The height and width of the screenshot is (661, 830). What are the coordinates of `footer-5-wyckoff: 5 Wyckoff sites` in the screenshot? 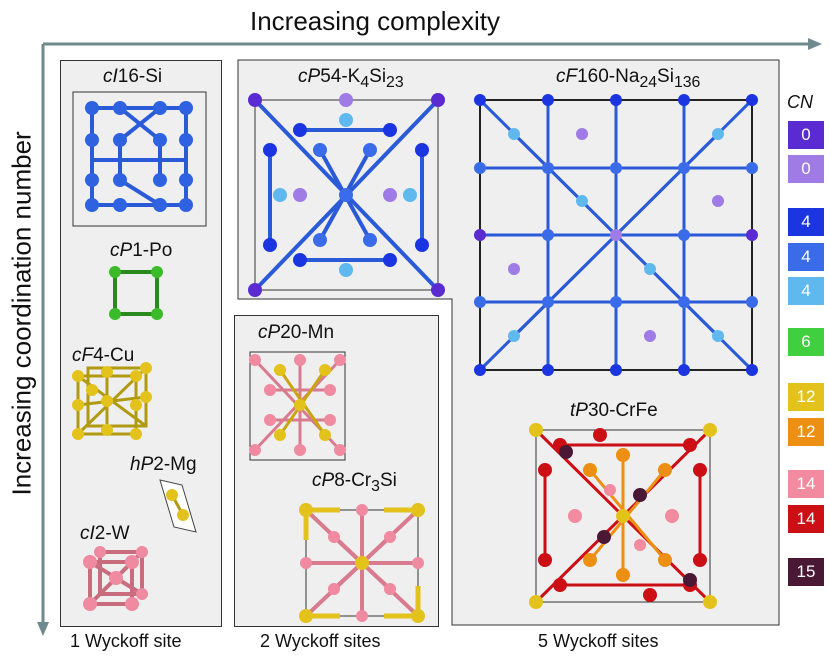 It's located at (598, 641).